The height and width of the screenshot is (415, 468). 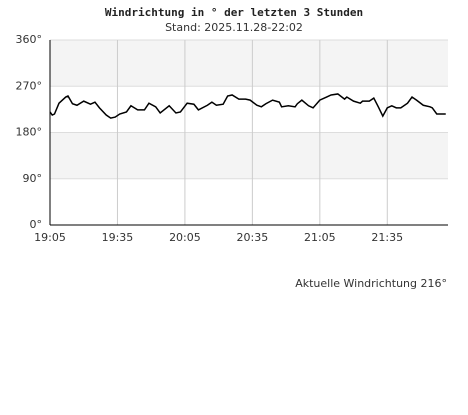 I want to click on chart-title: Windrichtung in ° der letzten 3 Stunden, so click(x=234, y=12).